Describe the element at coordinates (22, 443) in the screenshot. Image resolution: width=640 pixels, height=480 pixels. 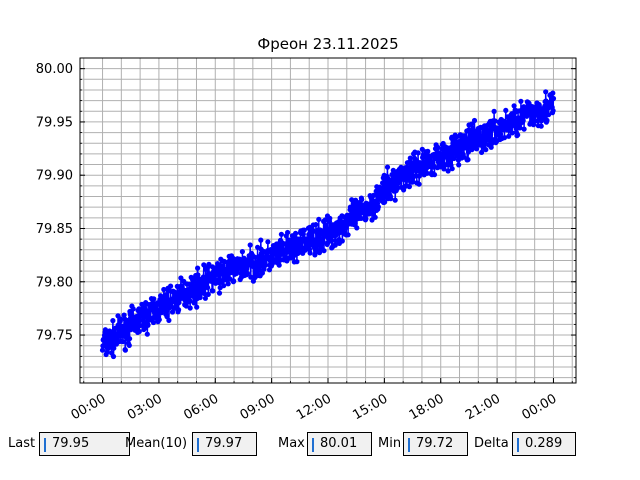
I see `last-label: Last` at that location.